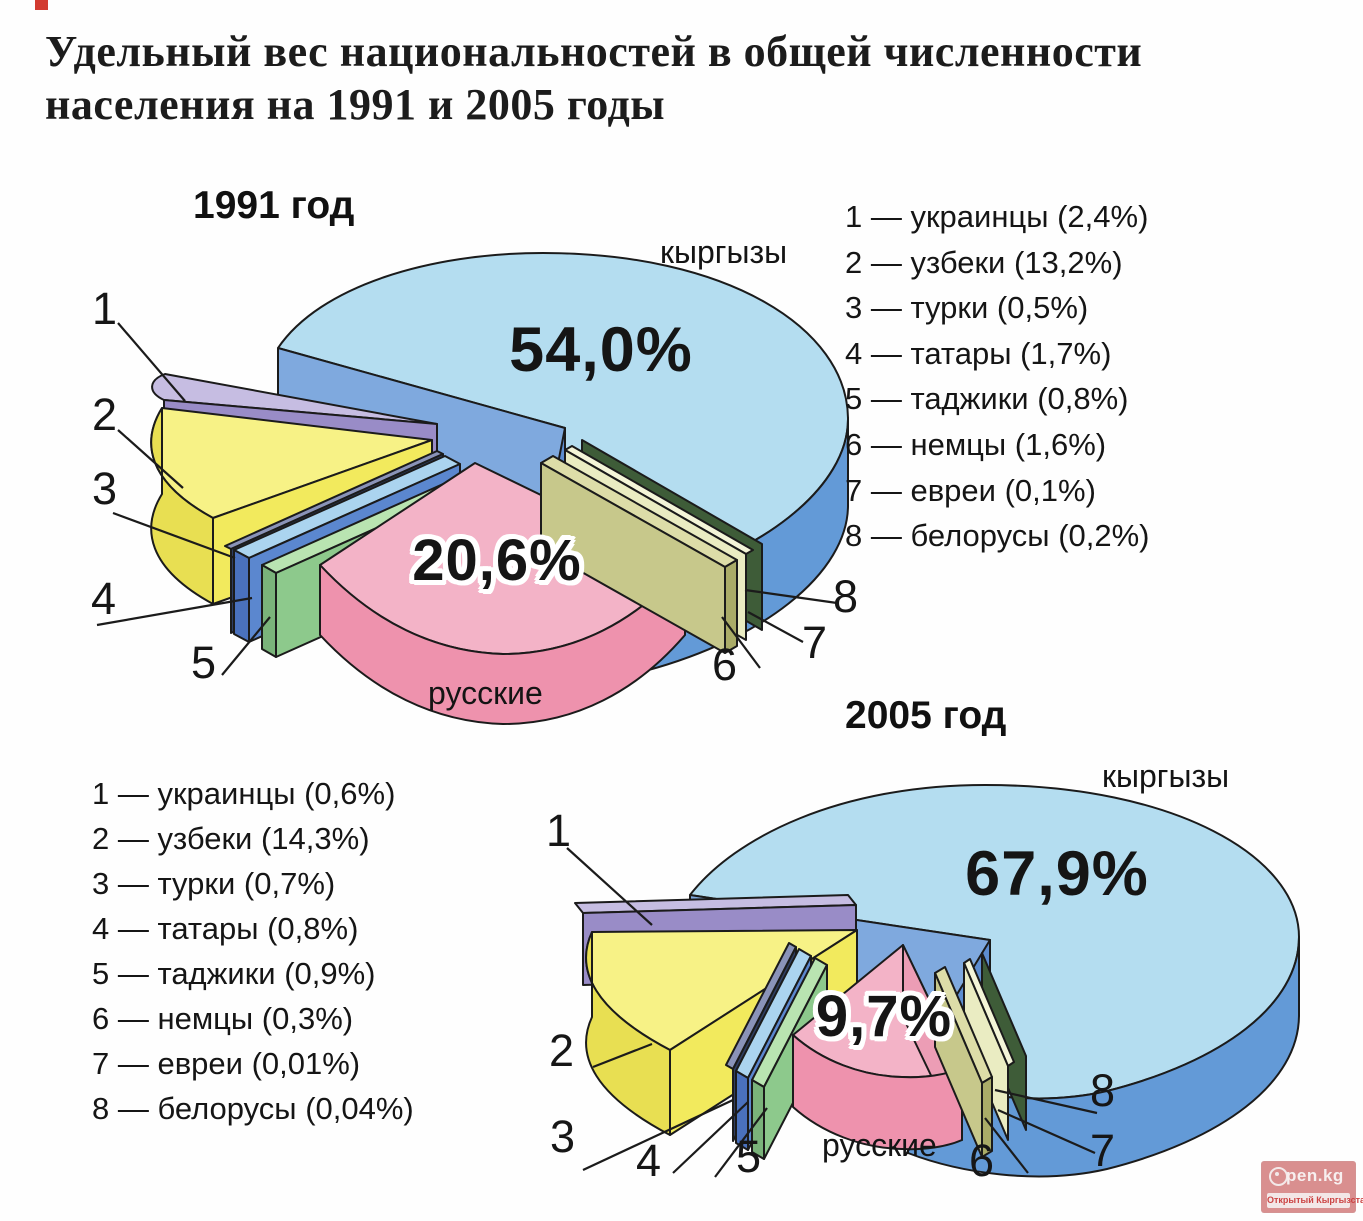 Image resolution: width=1363 pixels, height=1221 pixels. What do you see at coordinates (846, 596) in the screenshot?
I see `callout-1991-8: 8` at bounding box center [846, 596].